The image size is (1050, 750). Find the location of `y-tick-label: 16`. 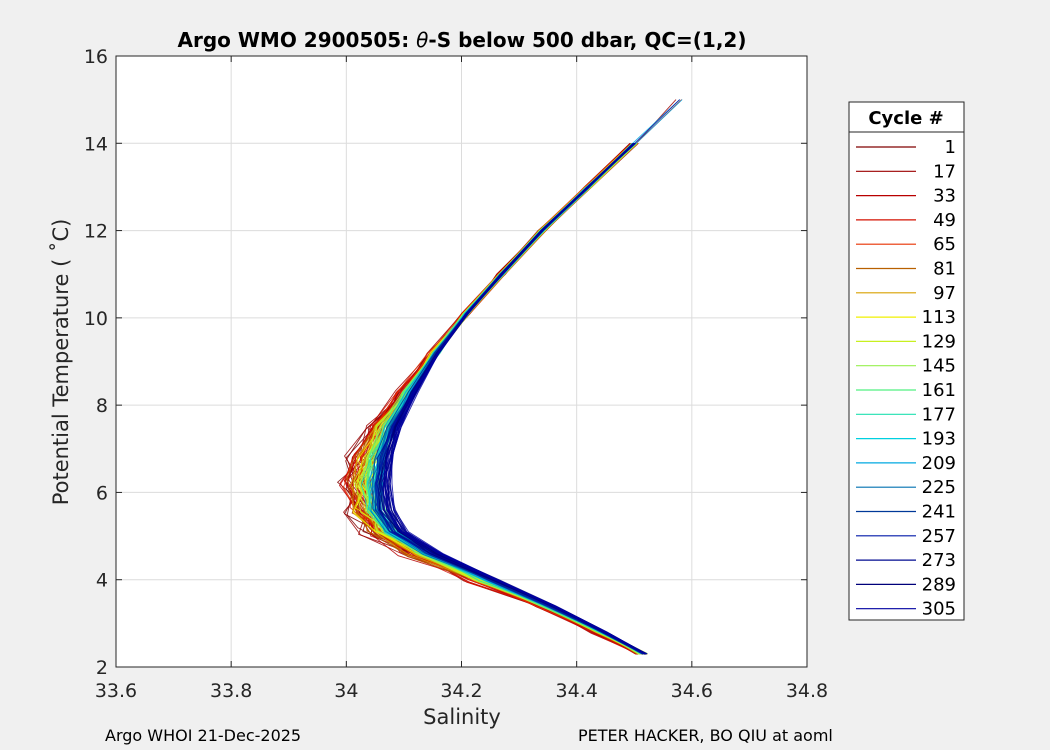

y-tick-label: 16 is located at coordinates (96, 57).